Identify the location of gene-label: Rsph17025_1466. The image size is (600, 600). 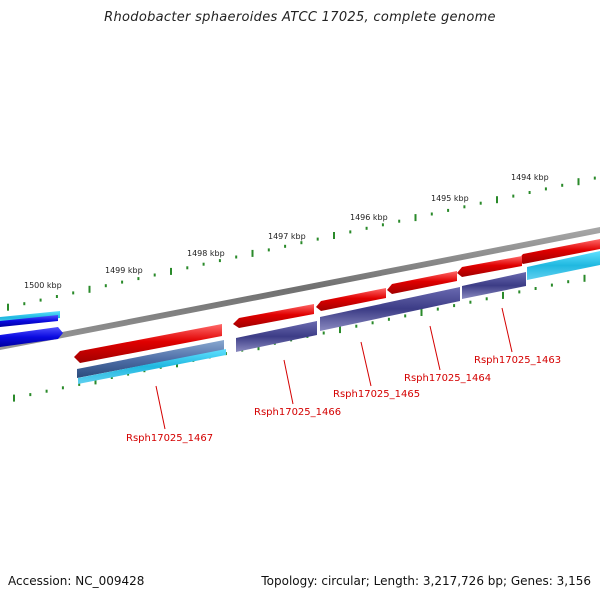
(297, 412).